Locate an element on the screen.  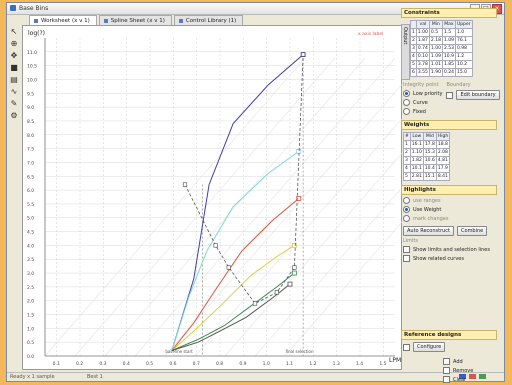
edit-icon: ✎ is located at coordinates (14, 103).